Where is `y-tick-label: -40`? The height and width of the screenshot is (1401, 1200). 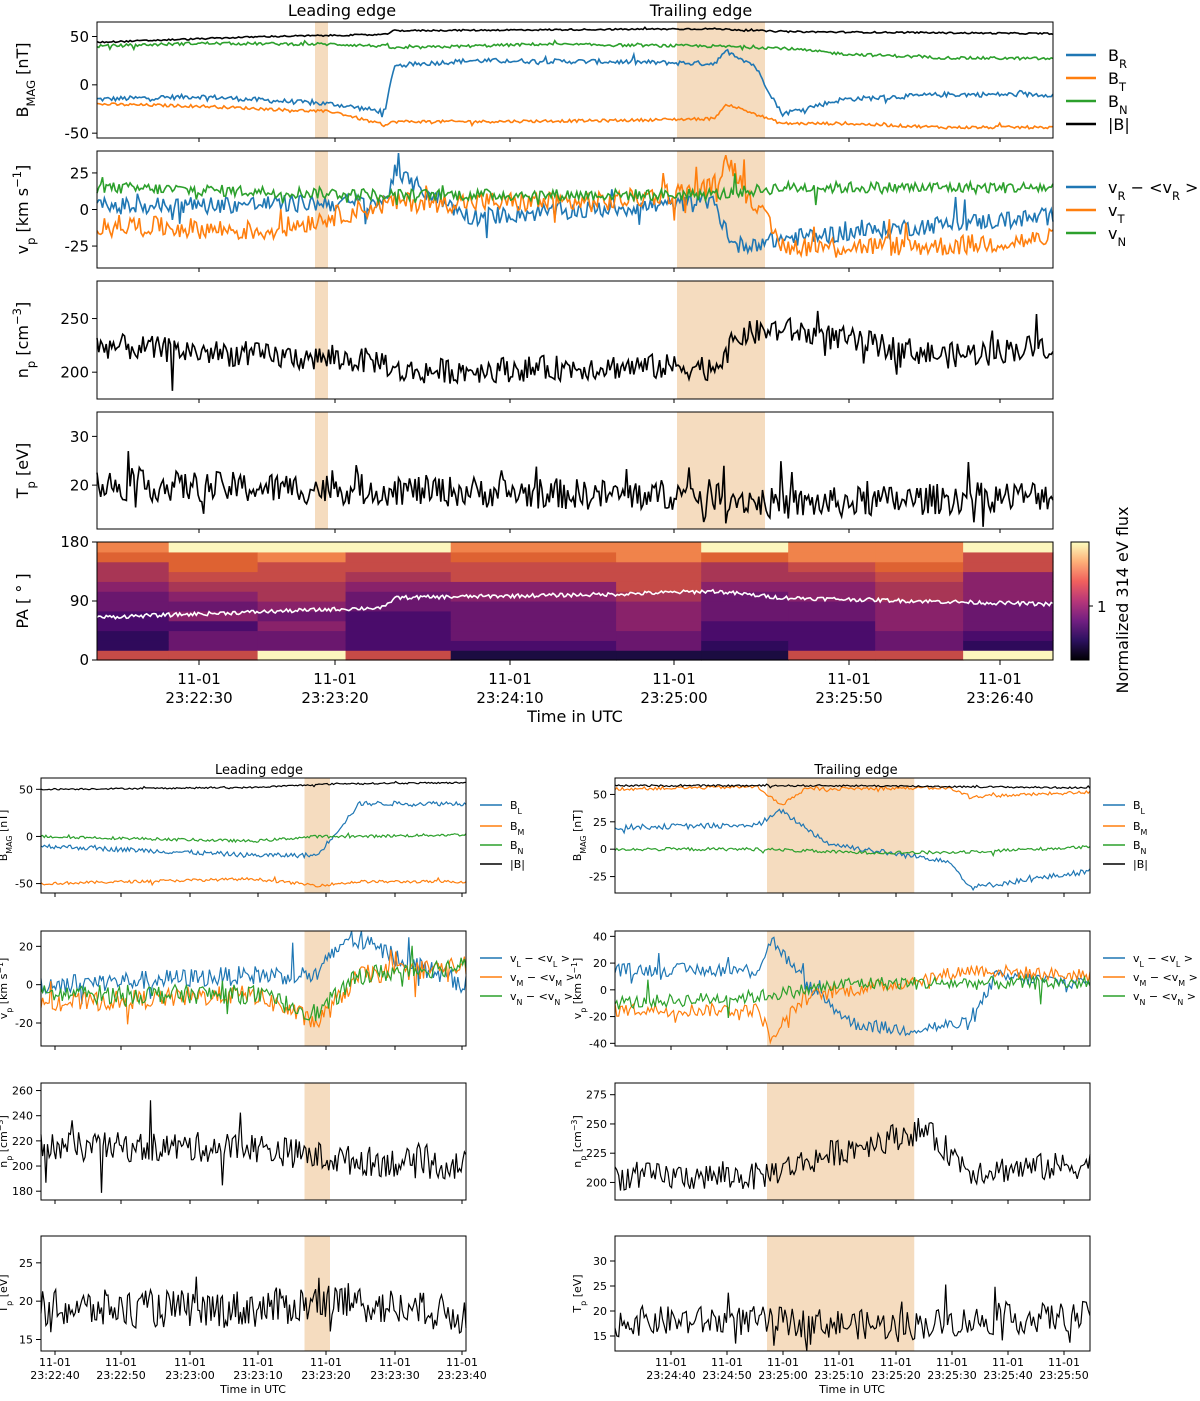 y-tick-label: -40 is located at coordinates (598, 1043).